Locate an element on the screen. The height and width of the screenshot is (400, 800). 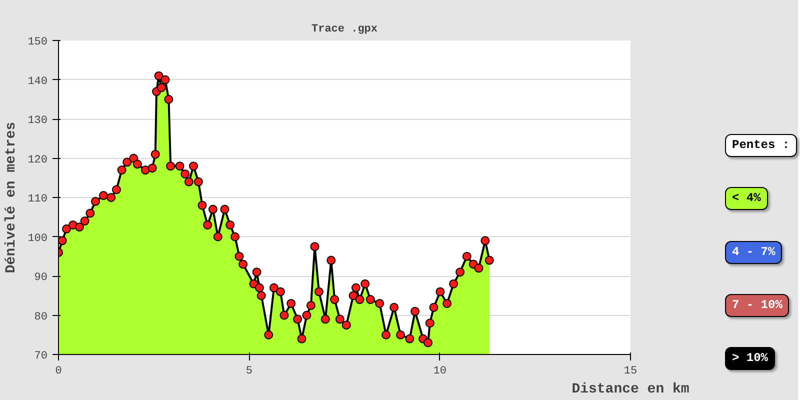
y-tick-label: 90 is located at coordinates (41, 278).